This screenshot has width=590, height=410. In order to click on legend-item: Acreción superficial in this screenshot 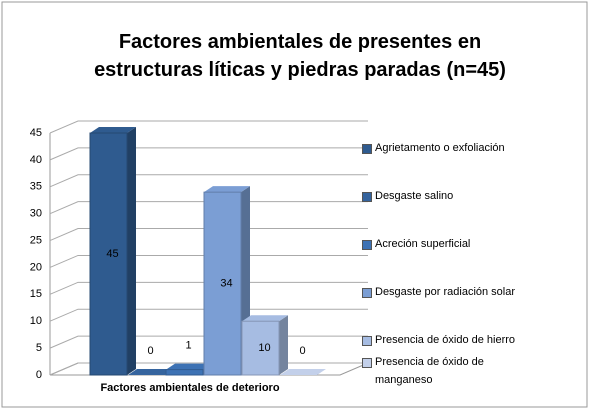, I will do `click(447, 244)`.